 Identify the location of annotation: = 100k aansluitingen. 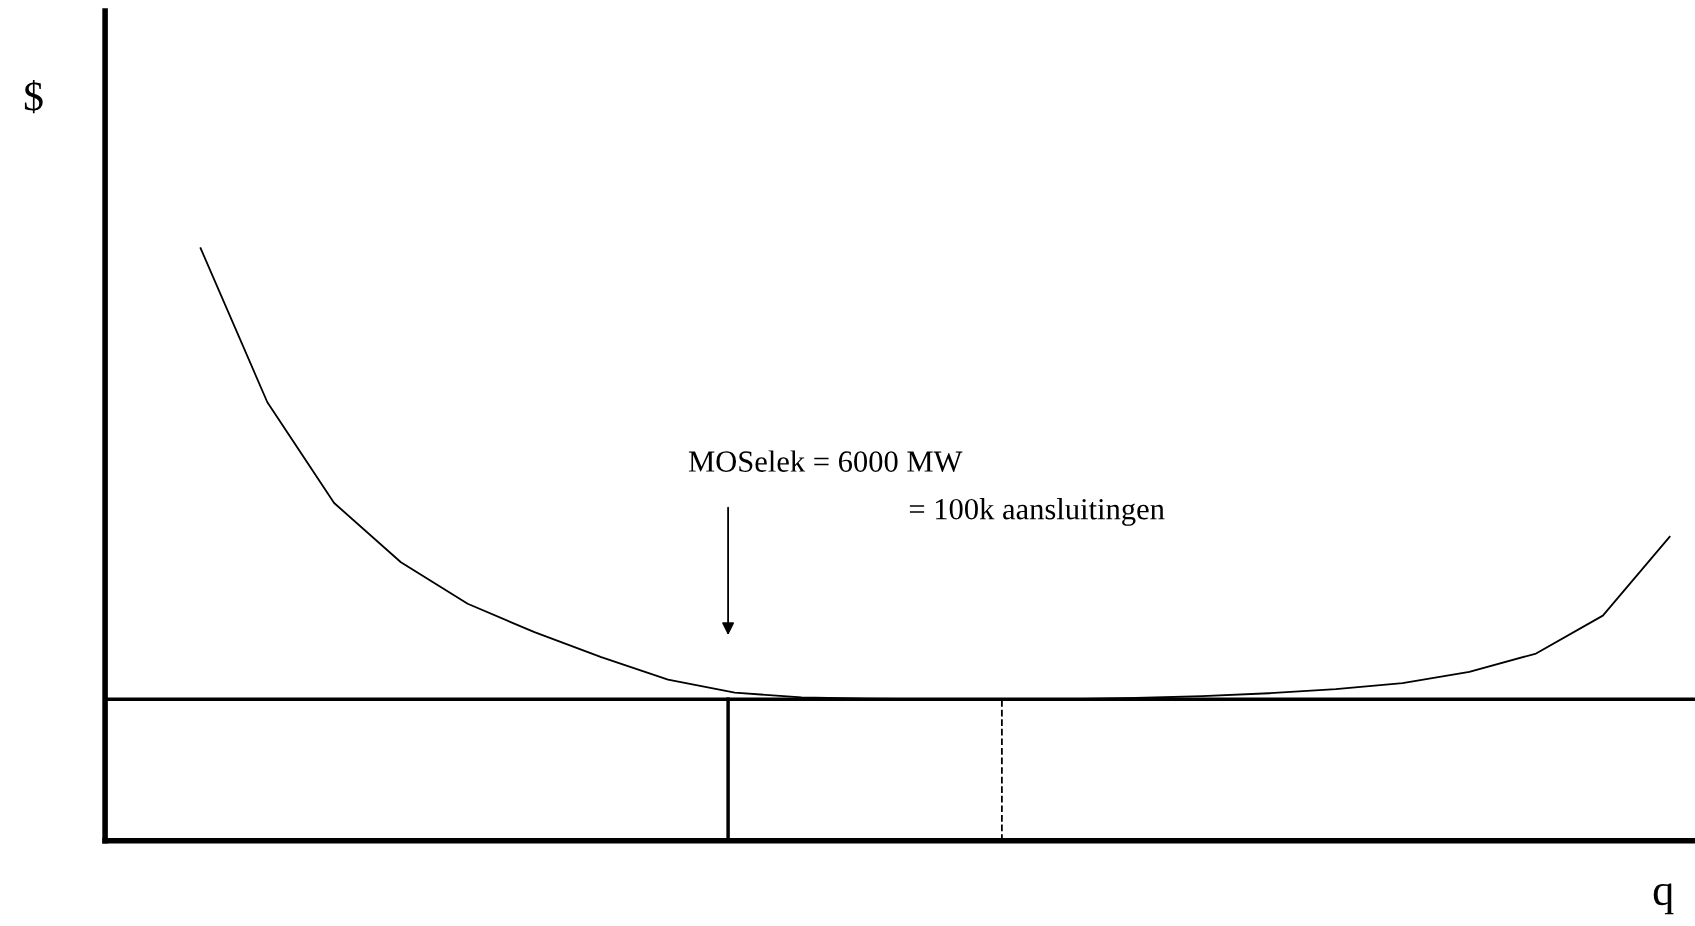
(1037, 511).